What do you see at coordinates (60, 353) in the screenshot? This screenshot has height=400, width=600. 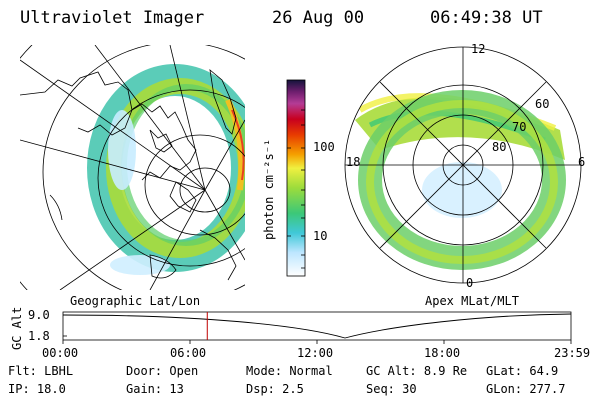 I see `time-tick-0000: 00:00` at bounding box center [60, 353].